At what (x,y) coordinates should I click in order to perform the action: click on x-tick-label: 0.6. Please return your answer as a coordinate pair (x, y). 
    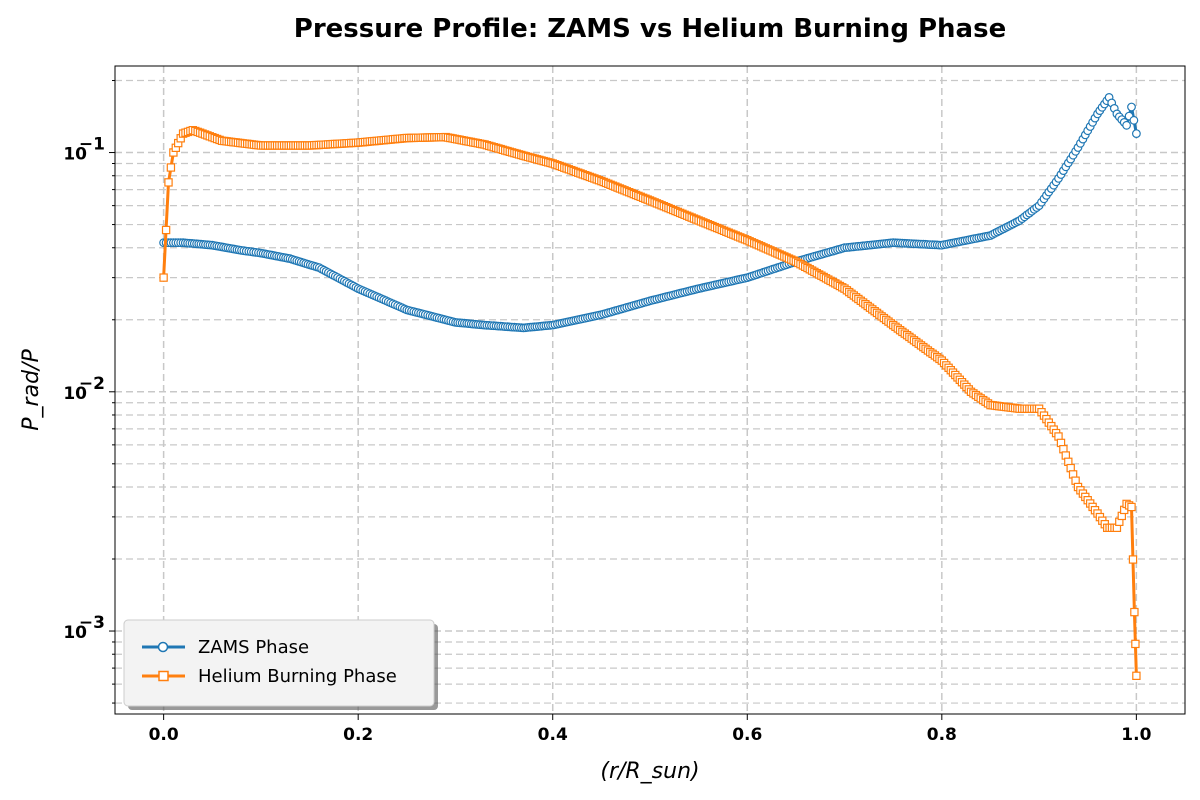
    Looking at the image, I should click on (747, 735).